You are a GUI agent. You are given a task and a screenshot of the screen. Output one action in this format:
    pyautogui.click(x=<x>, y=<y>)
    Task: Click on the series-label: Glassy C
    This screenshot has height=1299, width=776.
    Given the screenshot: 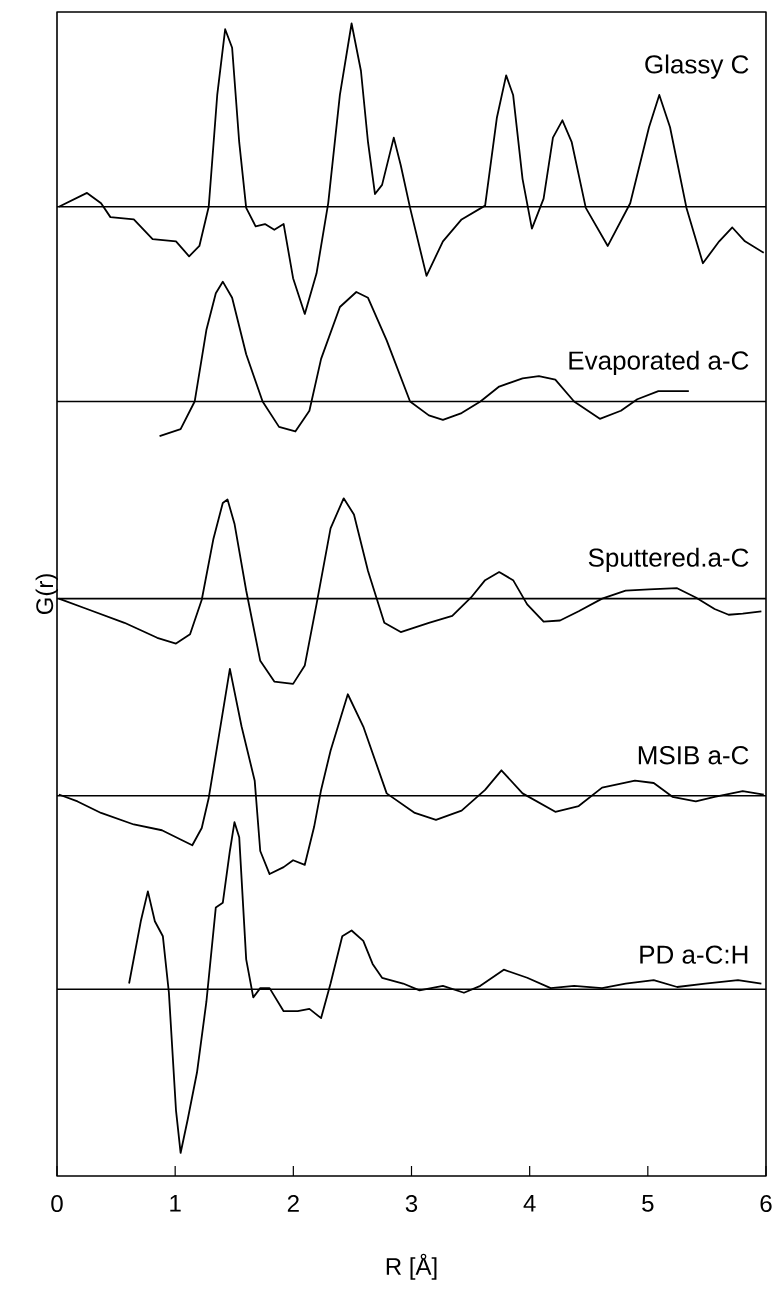 What is the action you would take?
    pyautogui.click(x=697, y=66)
    